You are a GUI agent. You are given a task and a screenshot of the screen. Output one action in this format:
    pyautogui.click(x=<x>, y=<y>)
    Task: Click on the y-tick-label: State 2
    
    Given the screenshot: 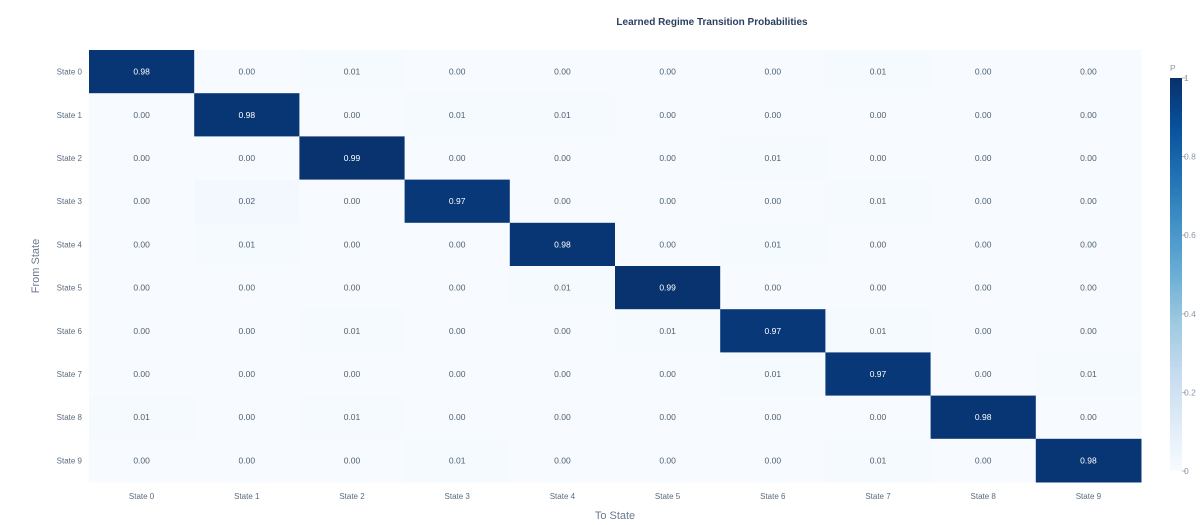 What is the action you would take?
    pyautogui.click(x=70, y=158)
    